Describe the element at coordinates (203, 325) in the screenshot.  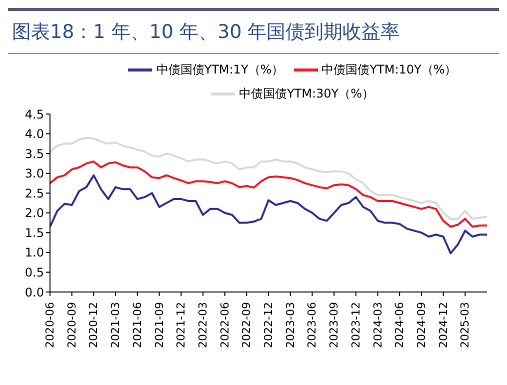
I see `x-tick-label: 2022-03` at that location.